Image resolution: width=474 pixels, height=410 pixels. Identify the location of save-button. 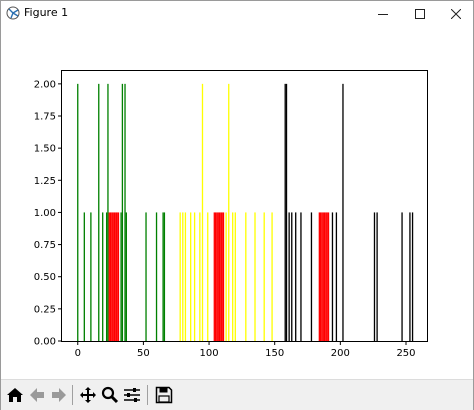
(164, 395).